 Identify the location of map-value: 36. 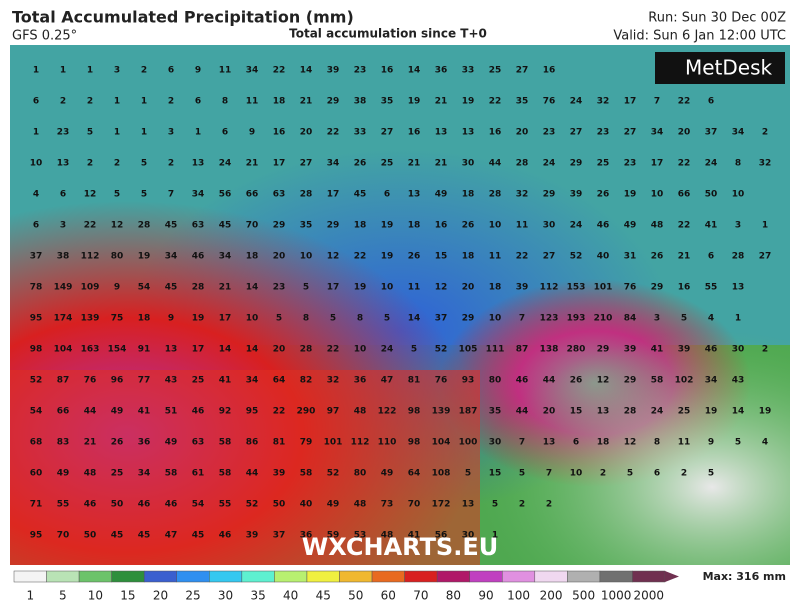
(360, 381).